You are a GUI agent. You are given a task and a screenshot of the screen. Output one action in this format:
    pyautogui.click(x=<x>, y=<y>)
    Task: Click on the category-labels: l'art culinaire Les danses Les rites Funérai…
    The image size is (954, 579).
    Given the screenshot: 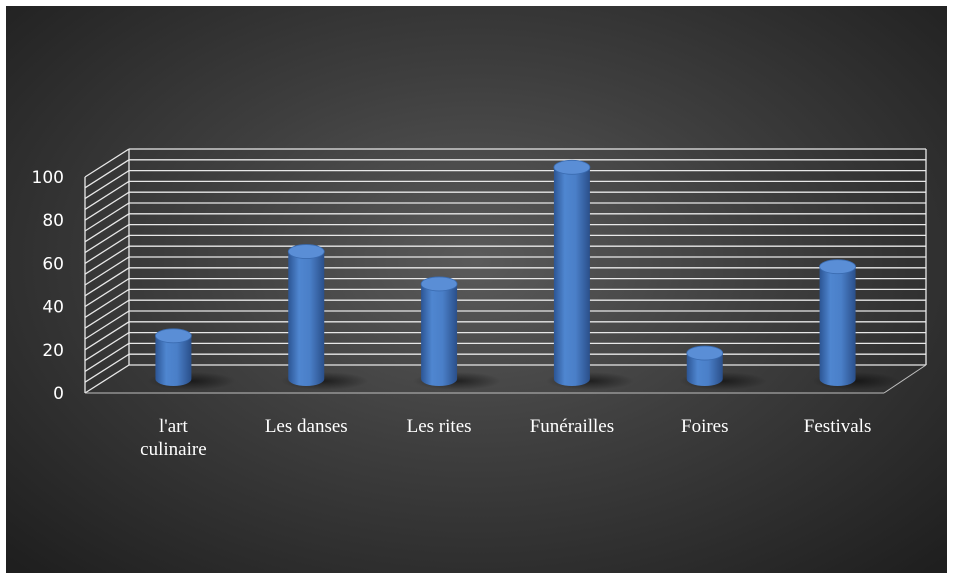 What is the action you would take?
    pyautogui.click(x=505, y=438)
    